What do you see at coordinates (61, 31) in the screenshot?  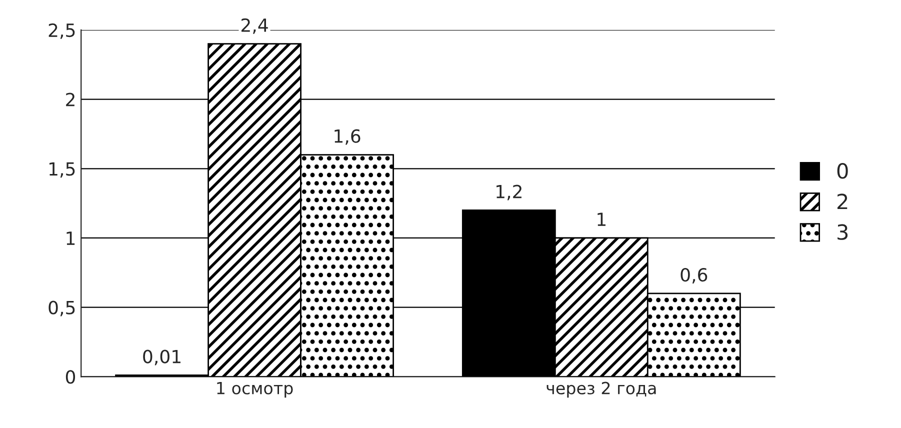 I see `y-tick-label: 2,5` at bounding box center [61, 31].